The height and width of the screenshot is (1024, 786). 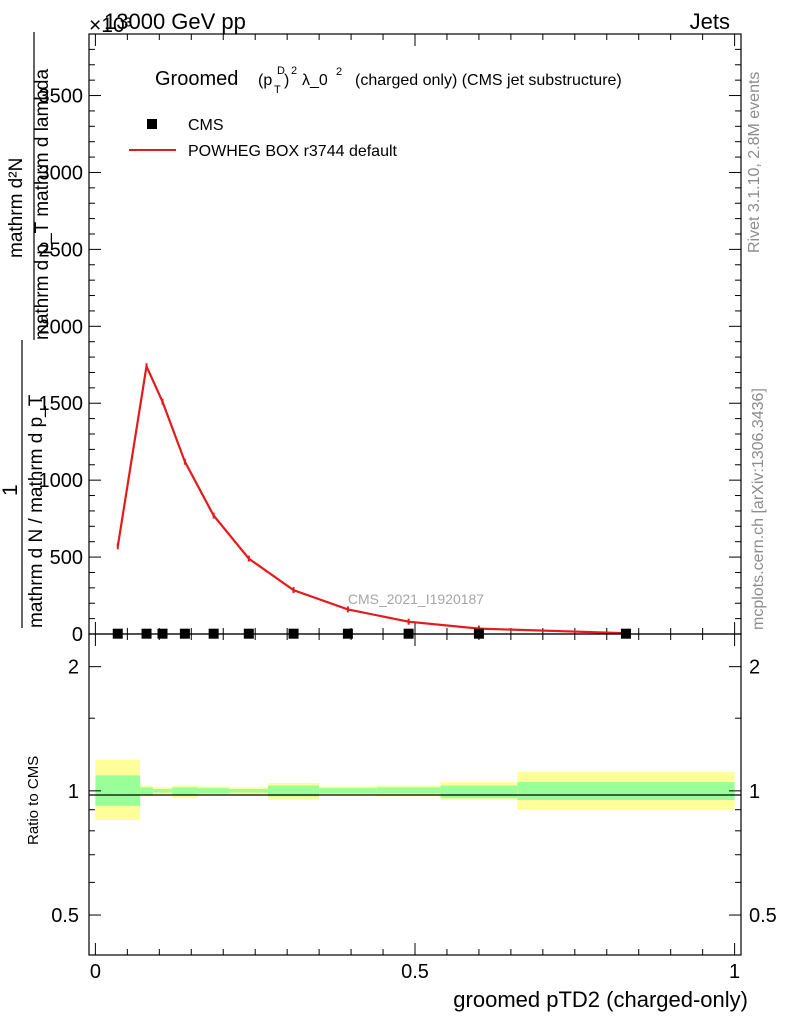 I want to click on title-close: ), so click(x=286, y=80).